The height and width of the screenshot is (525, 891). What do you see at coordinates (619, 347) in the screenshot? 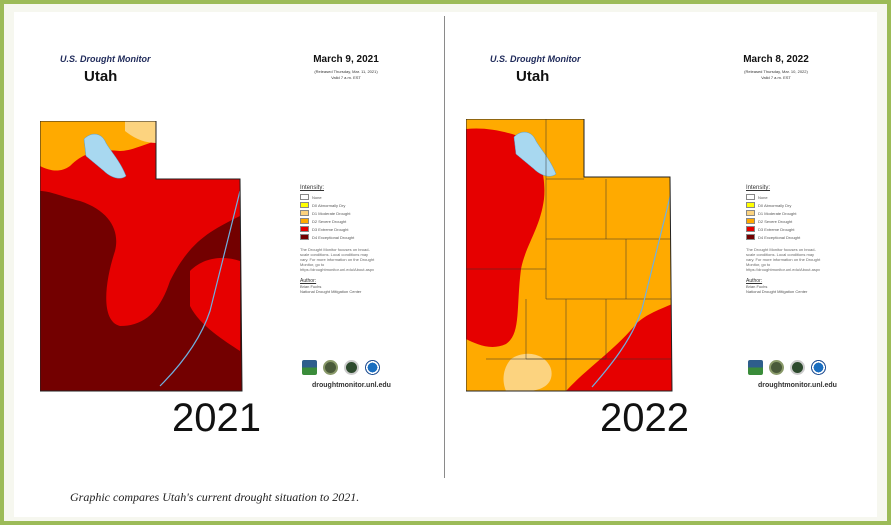
I see `d3-region-southeast` at bounding box center [619, 347].